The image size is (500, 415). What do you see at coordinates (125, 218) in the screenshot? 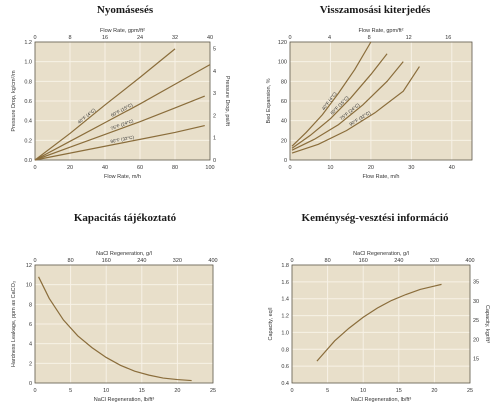
I see `chart-title: Kapacitás tájékoztató` at bounding box center [125, 218].